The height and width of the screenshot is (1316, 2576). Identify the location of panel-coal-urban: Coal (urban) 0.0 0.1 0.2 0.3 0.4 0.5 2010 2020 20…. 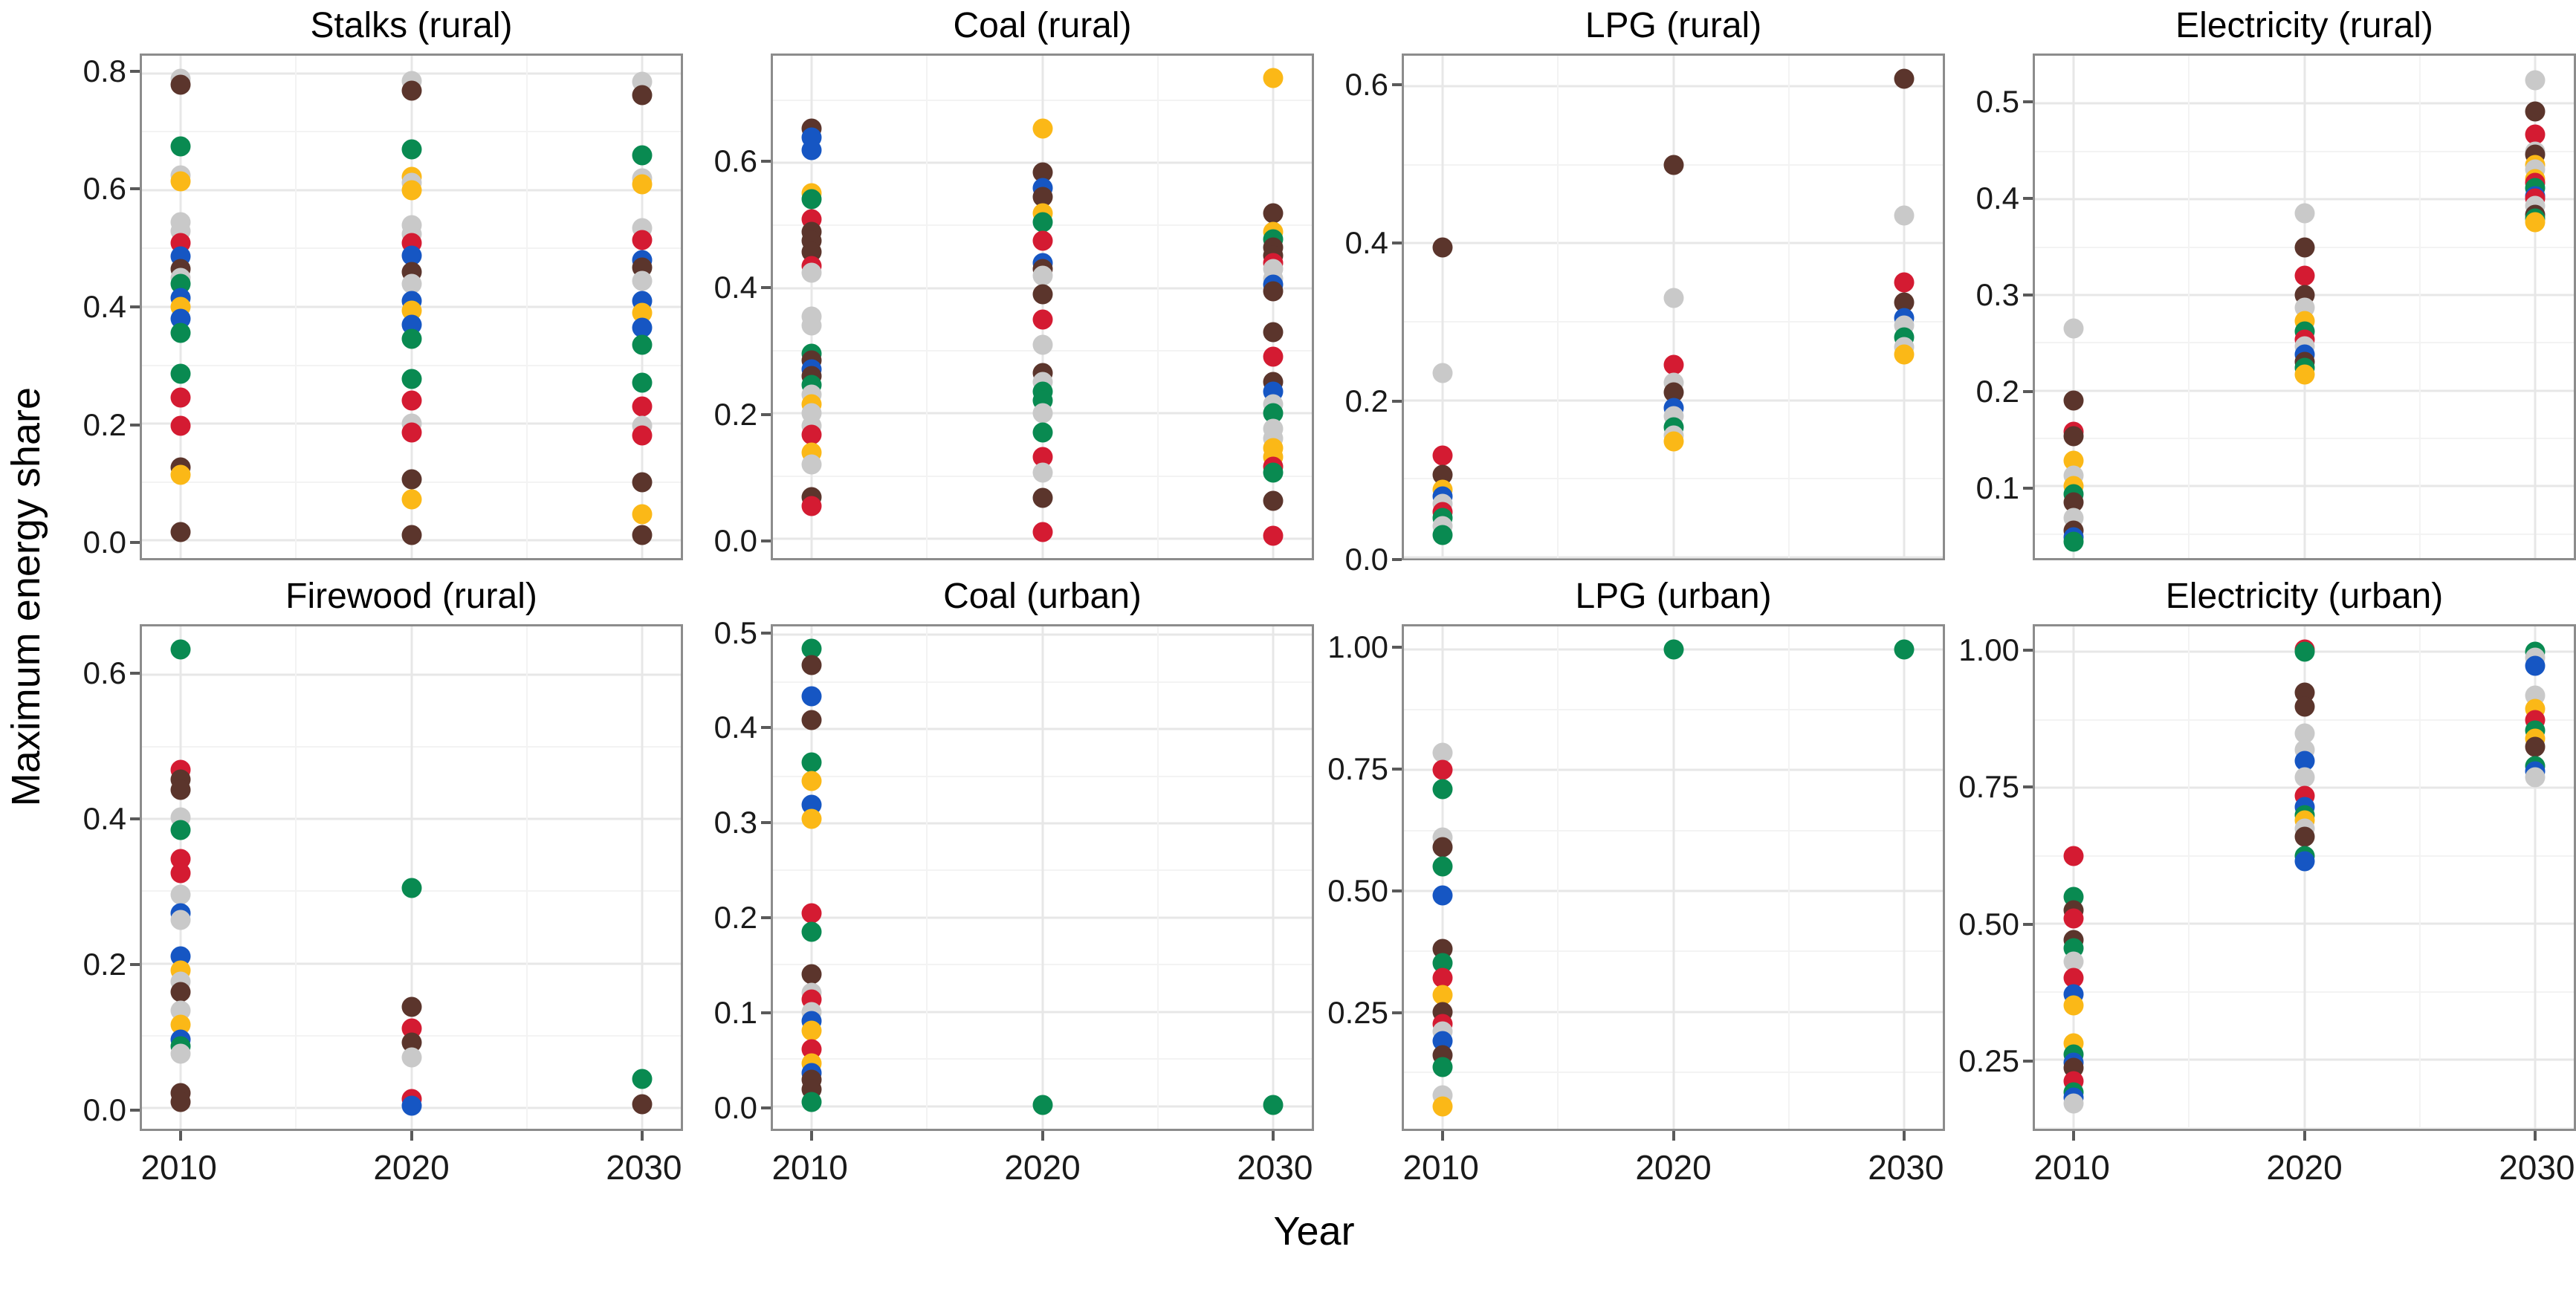
(998, 885).